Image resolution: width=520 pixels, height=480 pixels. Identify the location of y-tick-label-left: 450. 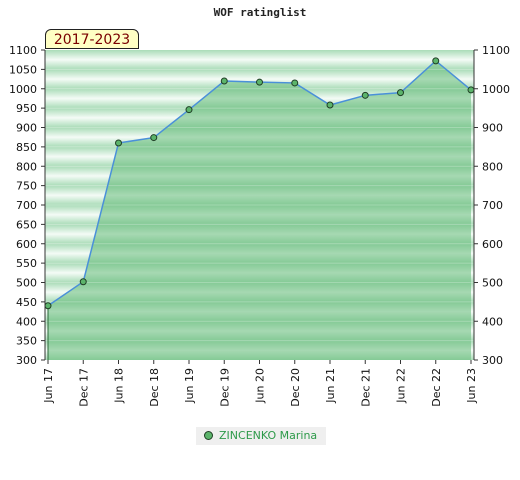
(26, 302).